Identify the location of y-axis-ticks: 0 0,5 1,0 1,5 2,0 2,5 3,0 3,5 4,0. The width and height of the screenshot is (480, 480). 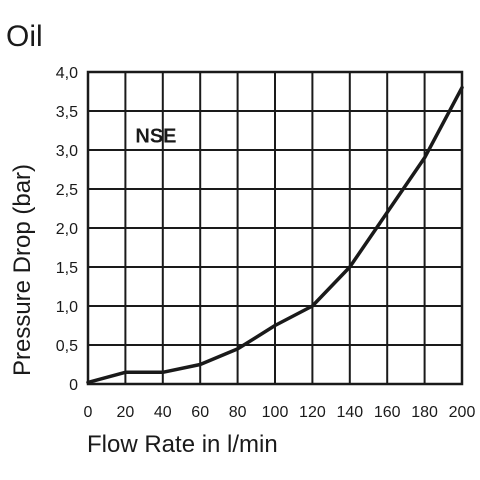
(67, 229).